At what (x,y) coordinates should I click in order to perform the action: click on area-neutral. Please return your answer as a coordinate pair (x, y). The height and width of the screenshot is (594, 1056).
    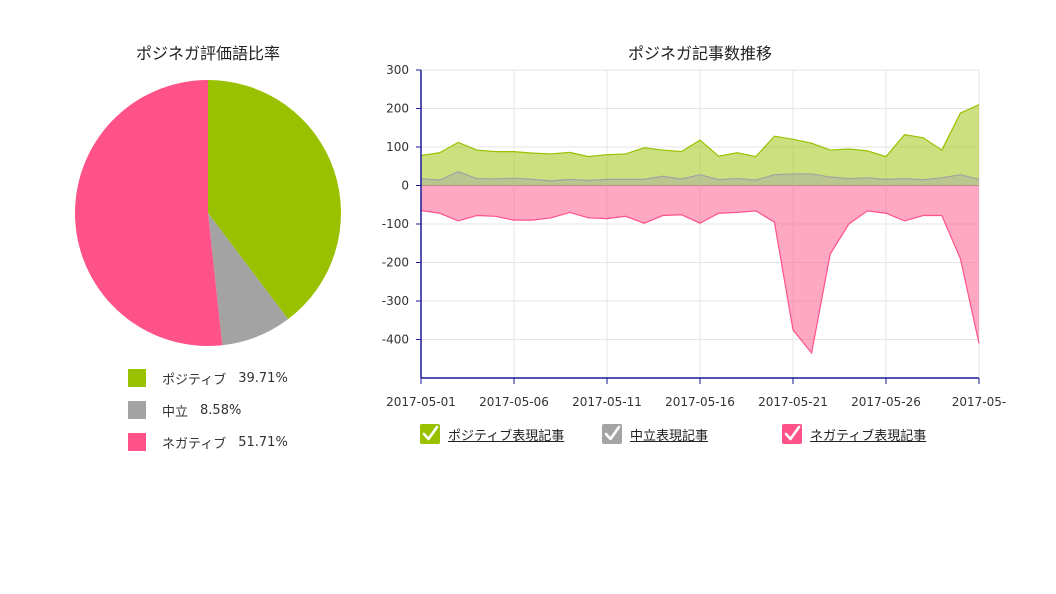
    Looking at the image, I should click on (700, 178).